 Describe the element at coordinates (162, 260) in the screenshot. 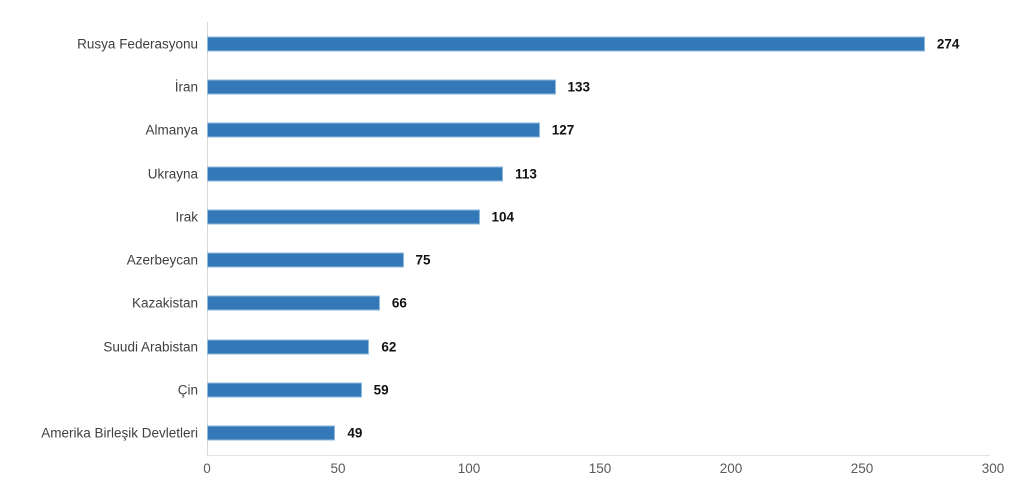

I see `category-label: Azerbeycan` at that location.